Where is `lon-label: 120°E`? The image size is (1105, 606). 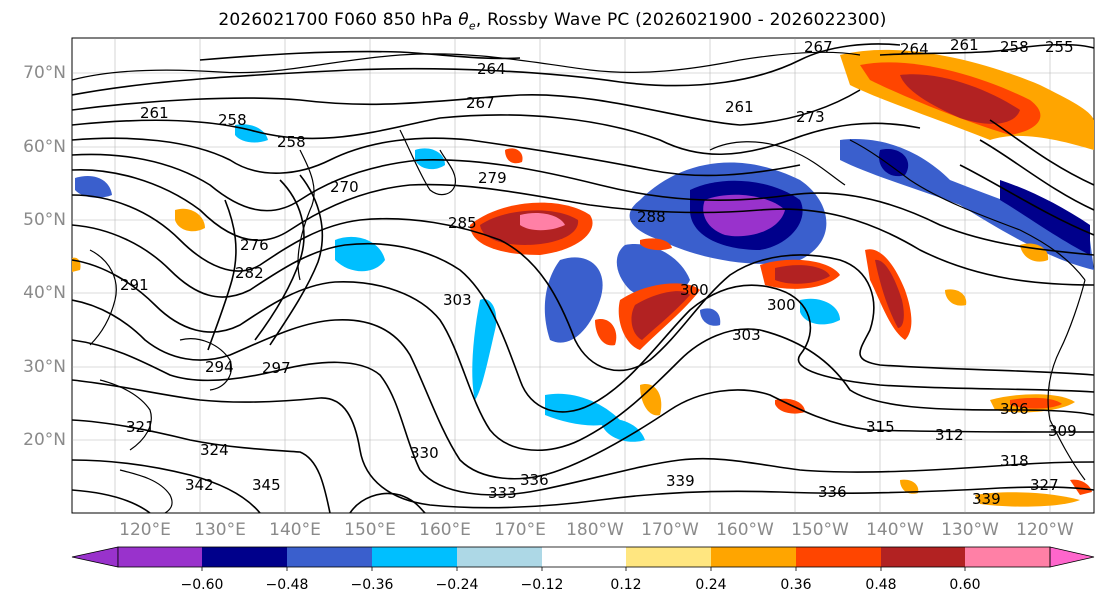
lon-label: 120°E is located at coordinates (145, 530).